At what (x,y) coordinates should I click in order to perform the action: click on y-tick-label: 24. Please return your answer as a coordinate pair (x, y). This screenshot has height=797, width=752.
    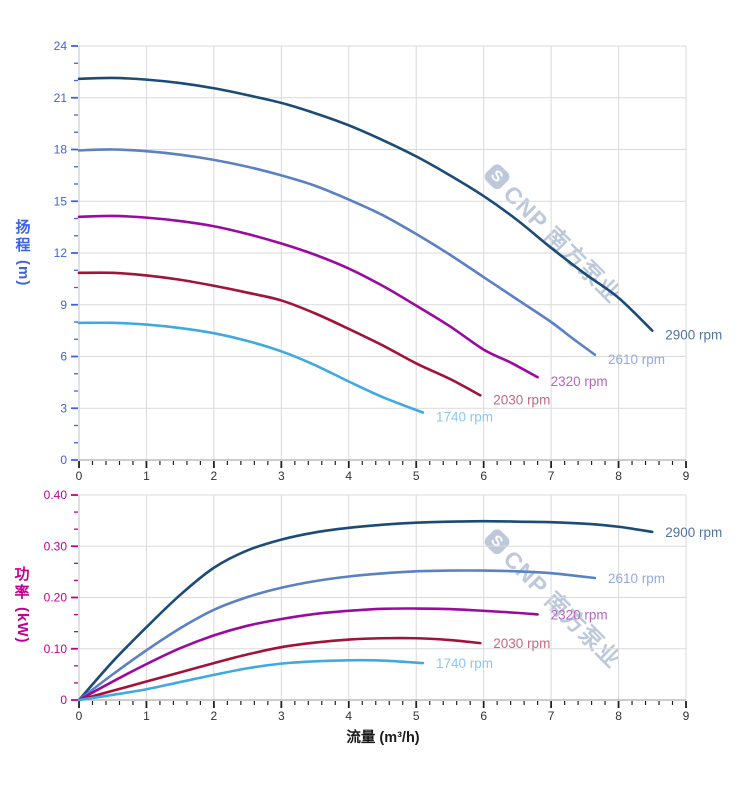
    Looking at the image, I should click on (61, 46).